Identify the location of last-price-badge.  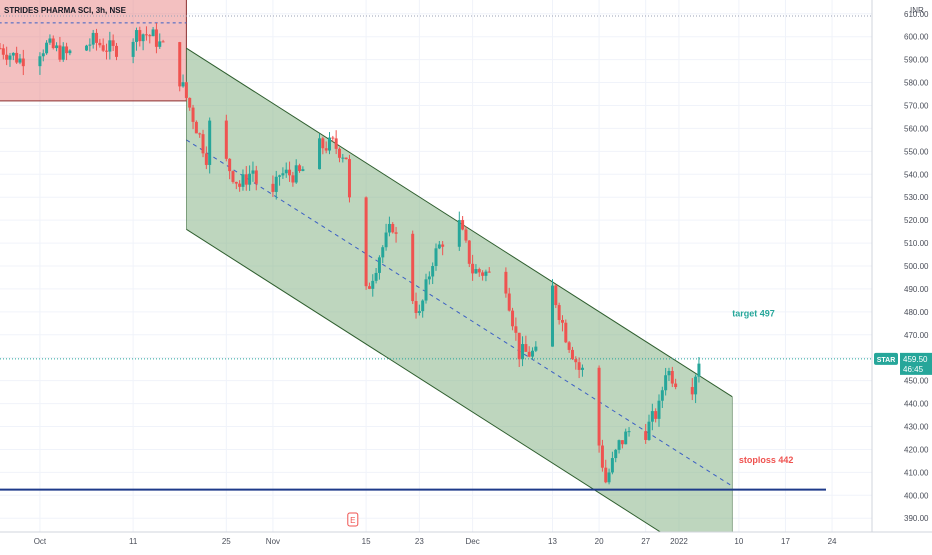
(916, 363).